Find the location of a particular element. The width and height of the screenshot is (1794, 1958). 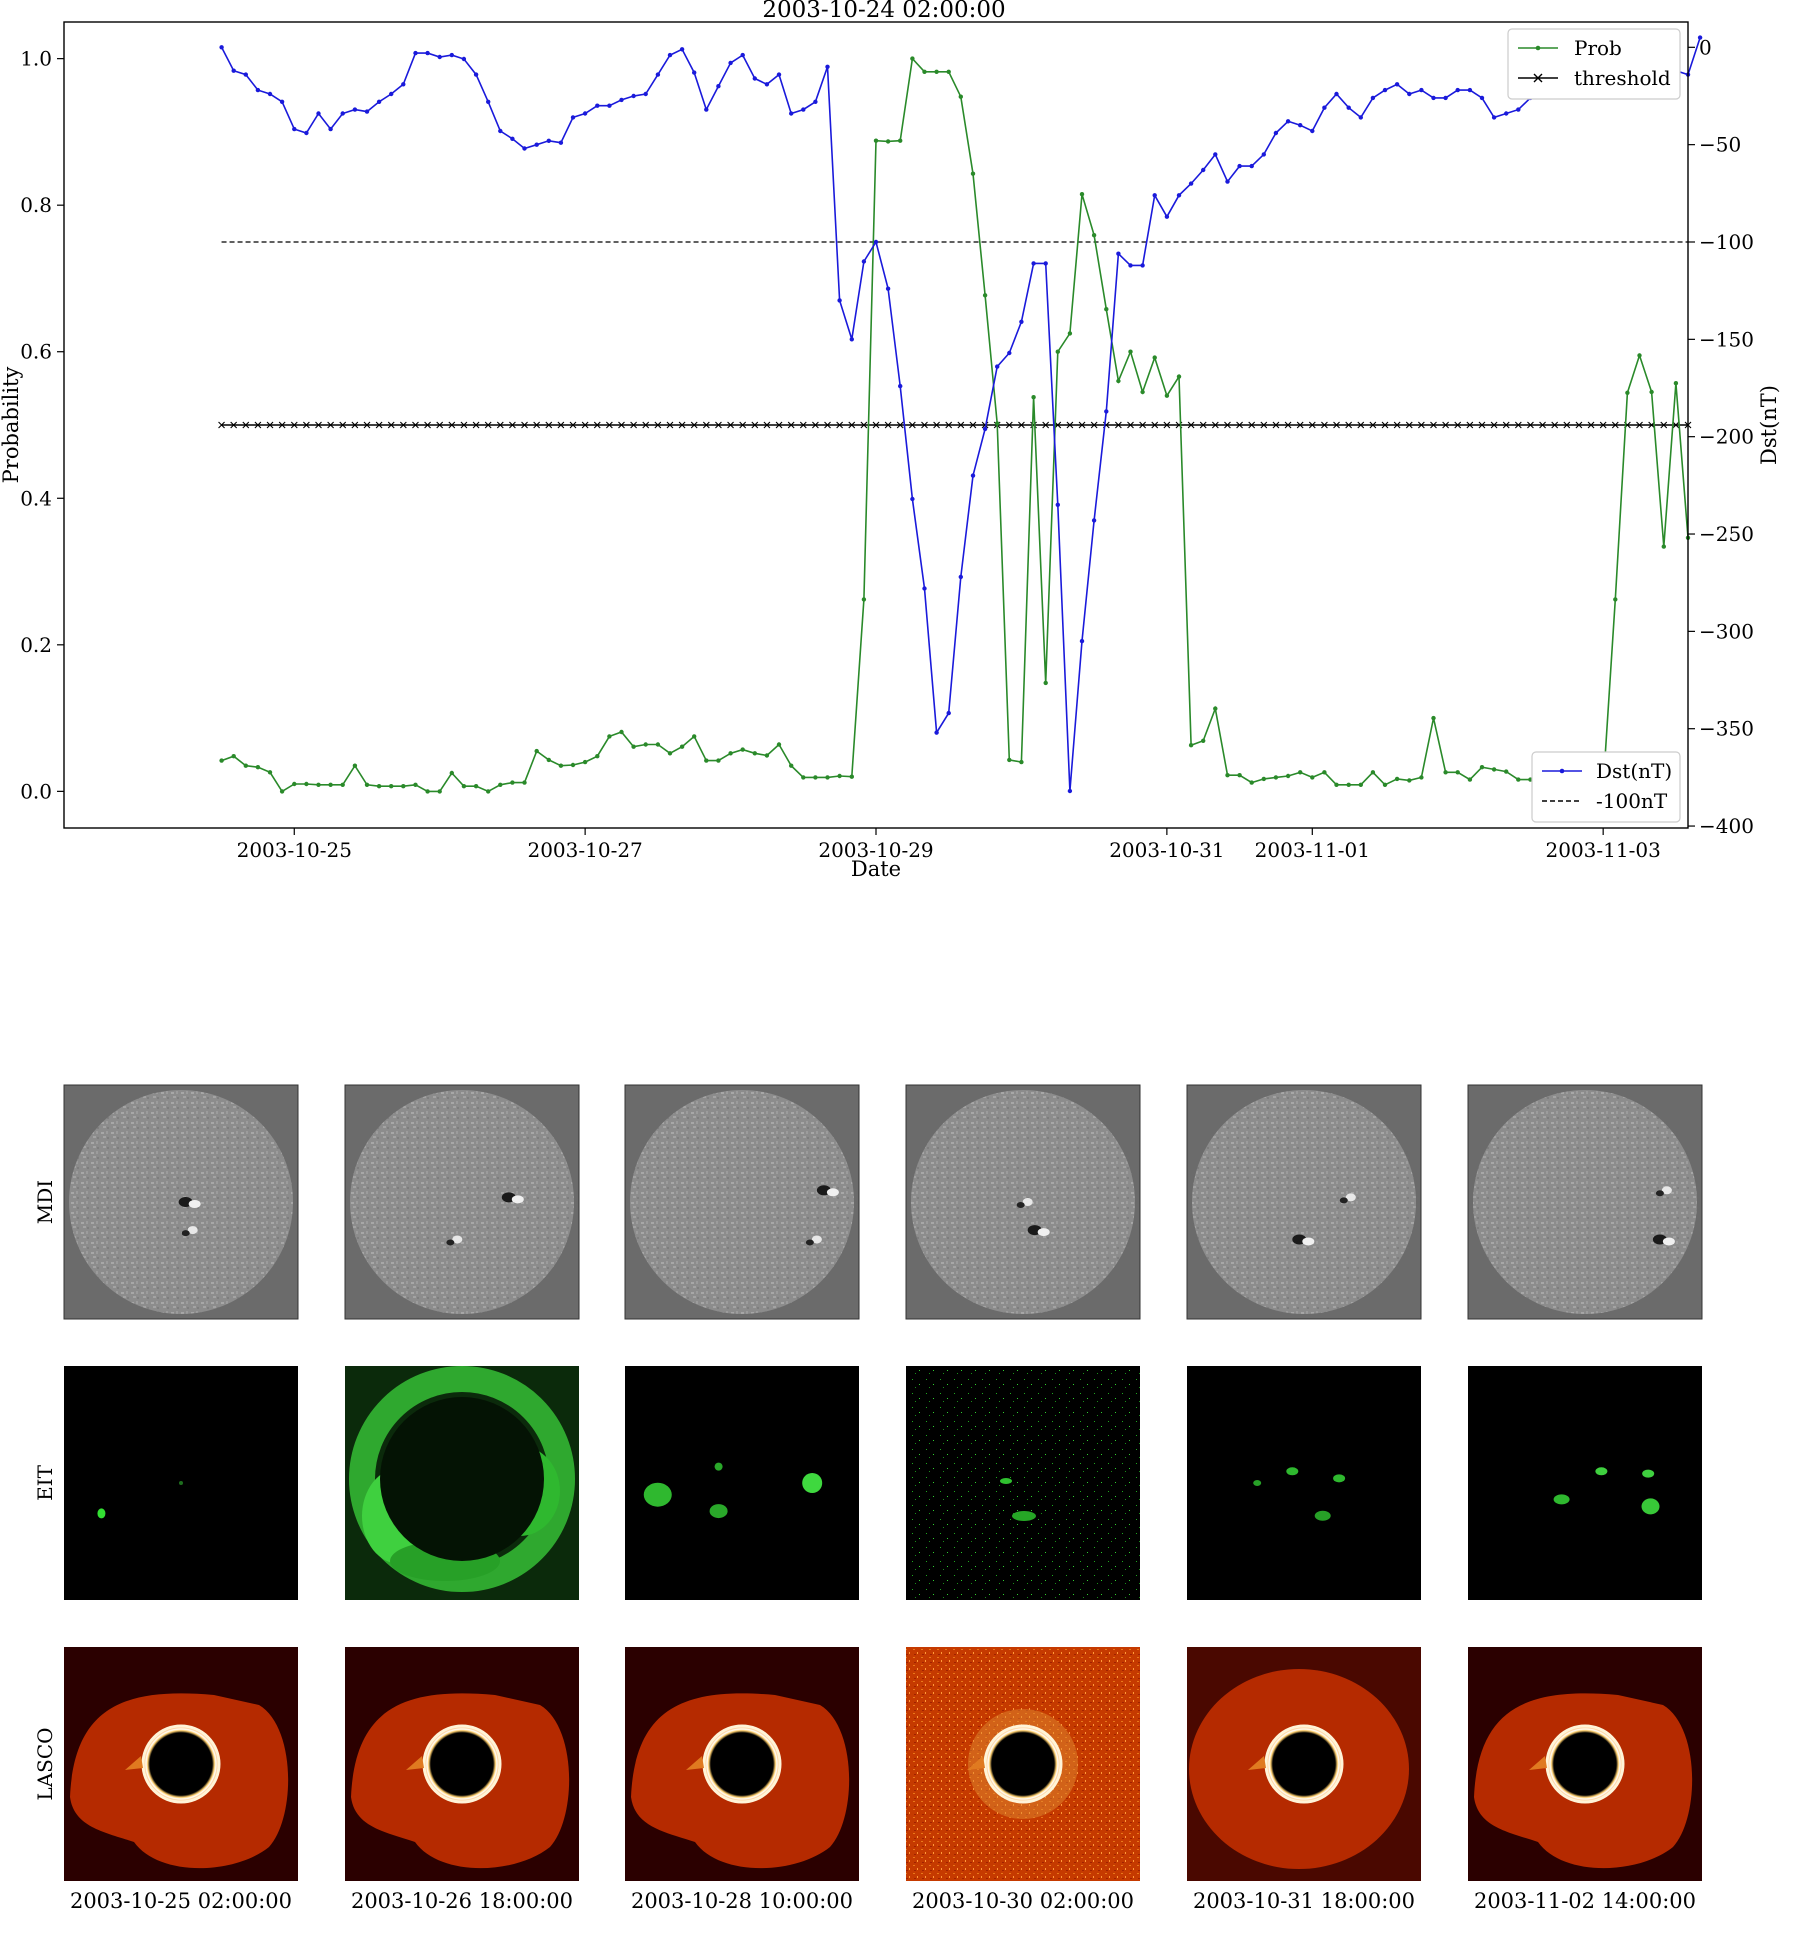

y-axis-right: 0 −50 −100 −150 −200 −250 −300 −350 −400 is located at coordinates (1721, 436).